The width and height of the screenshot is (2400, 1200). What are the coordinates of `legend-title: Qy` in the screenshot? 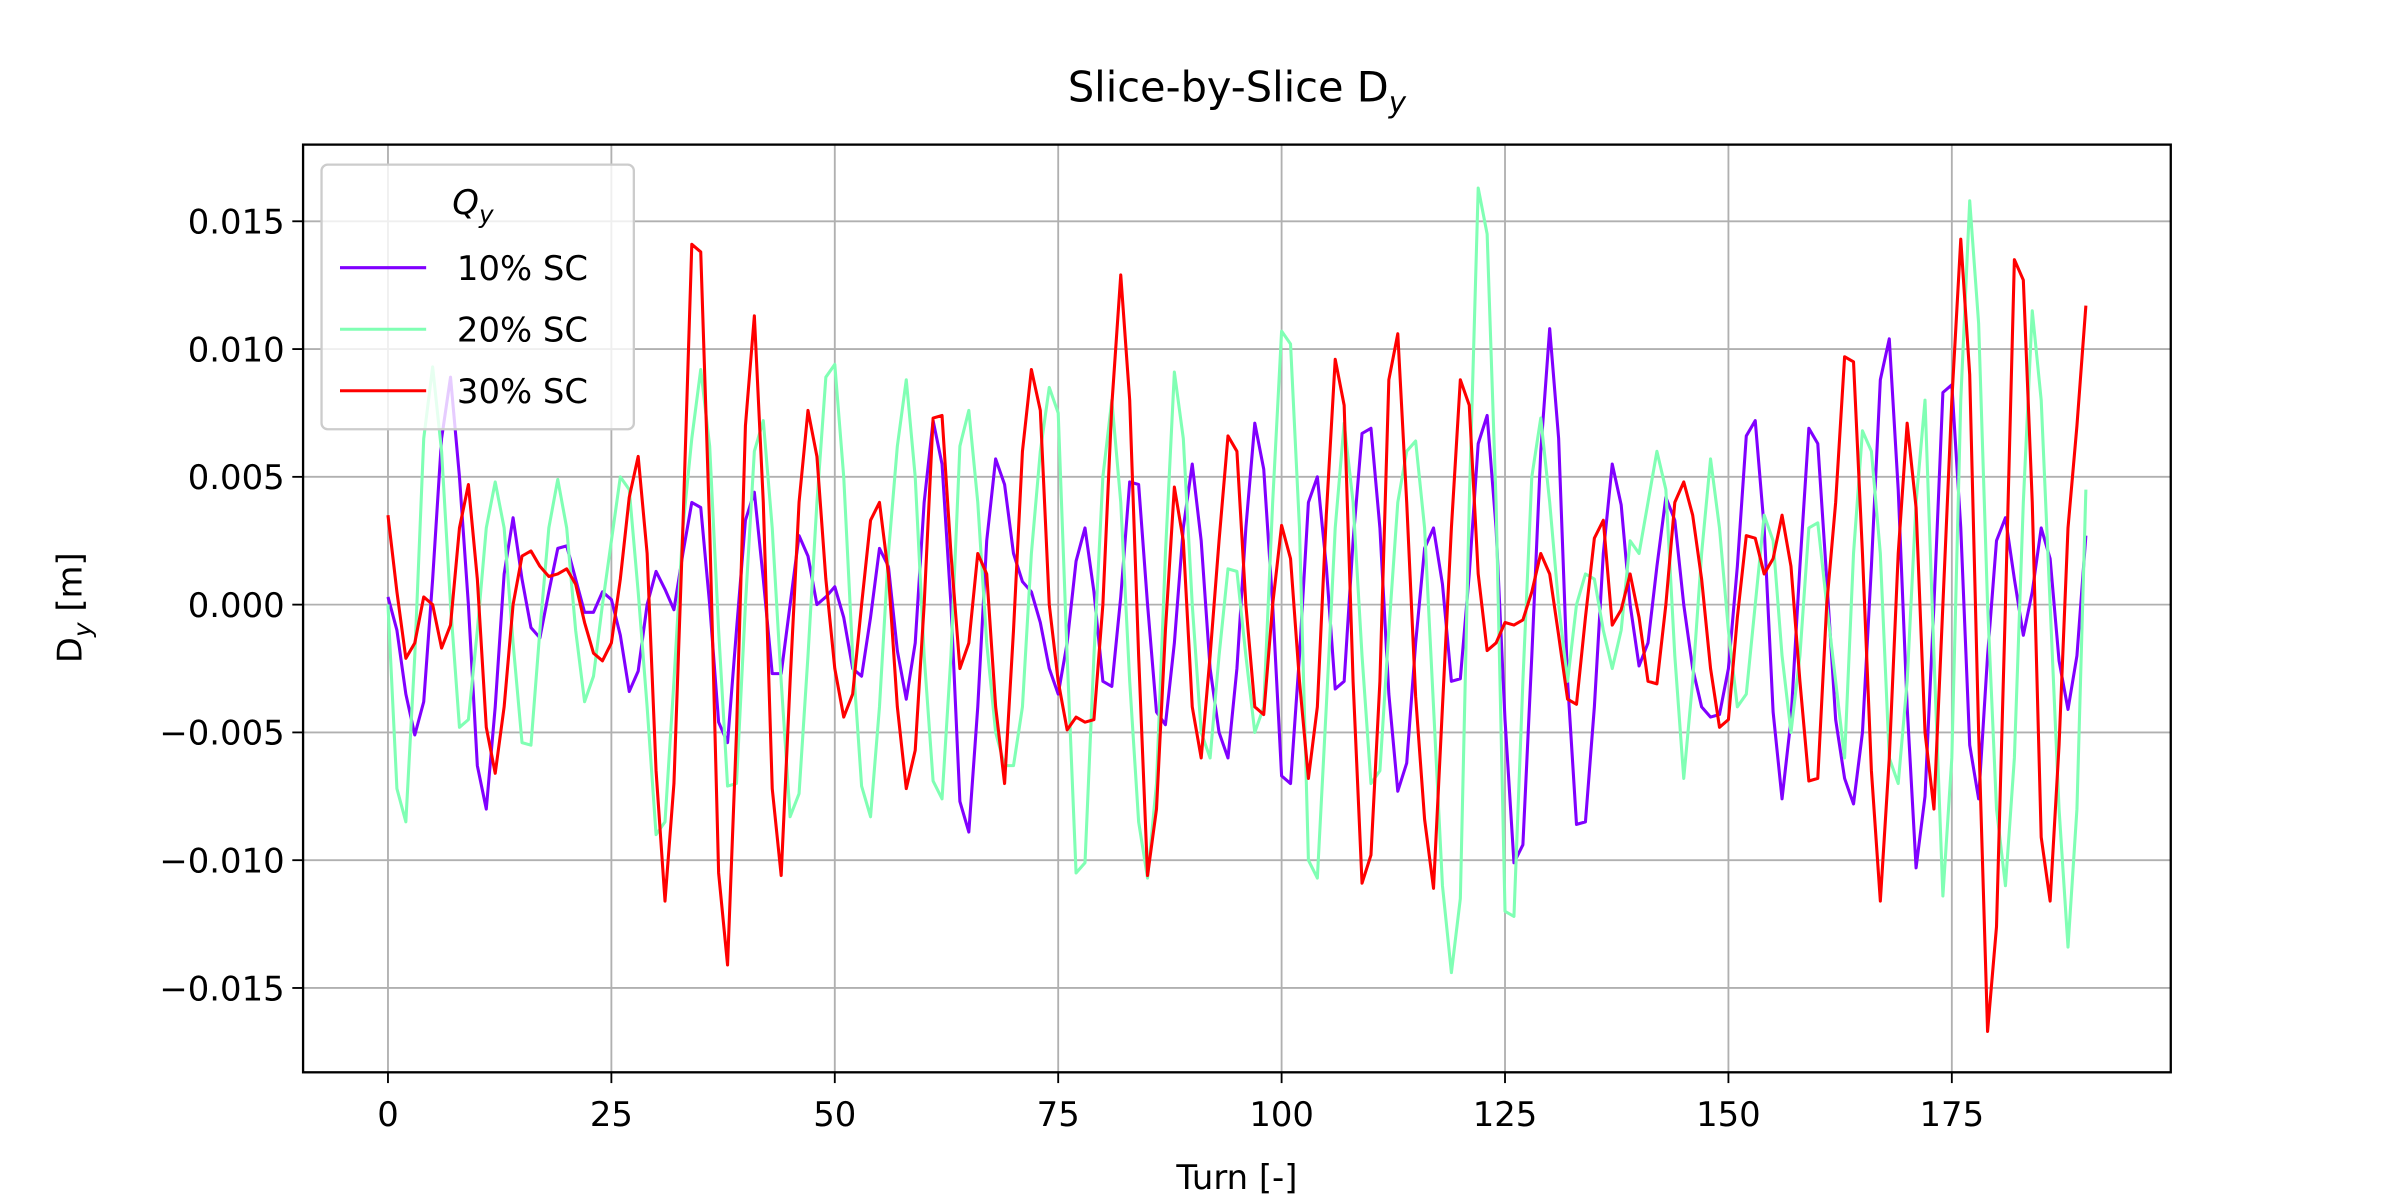 It's located at (473, 206).